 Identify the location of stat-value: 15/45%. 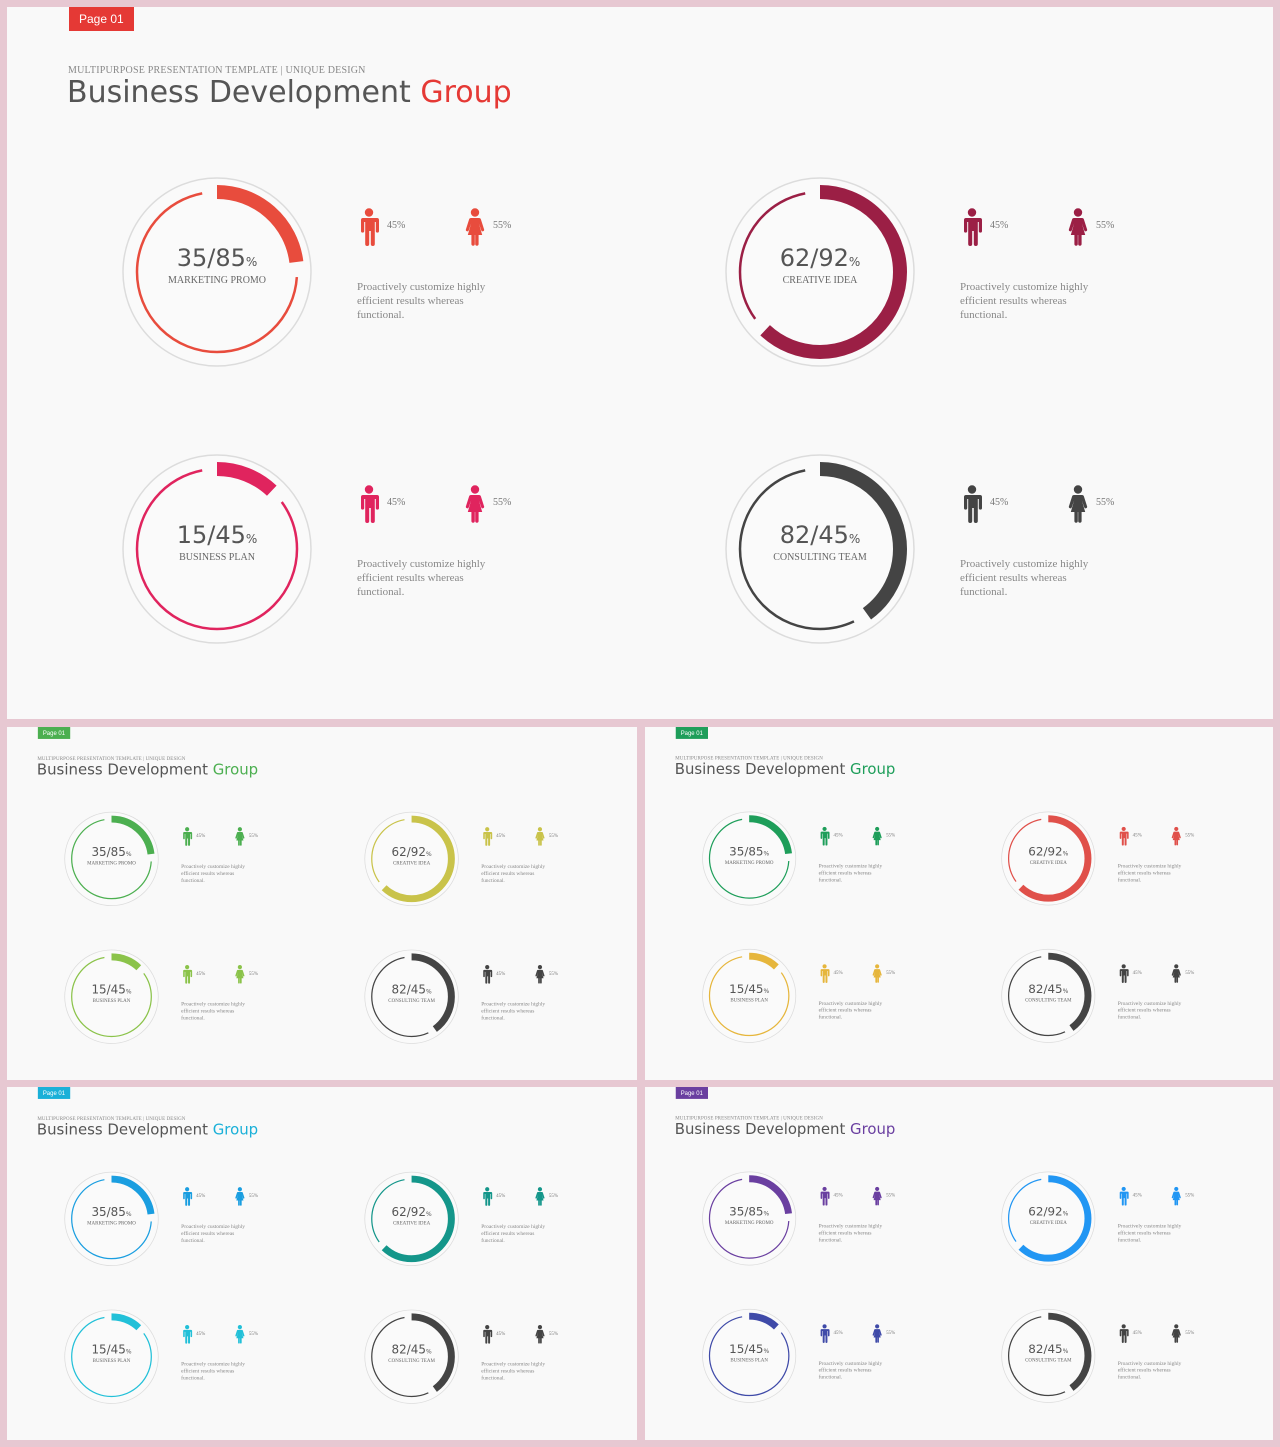
(749, 989).